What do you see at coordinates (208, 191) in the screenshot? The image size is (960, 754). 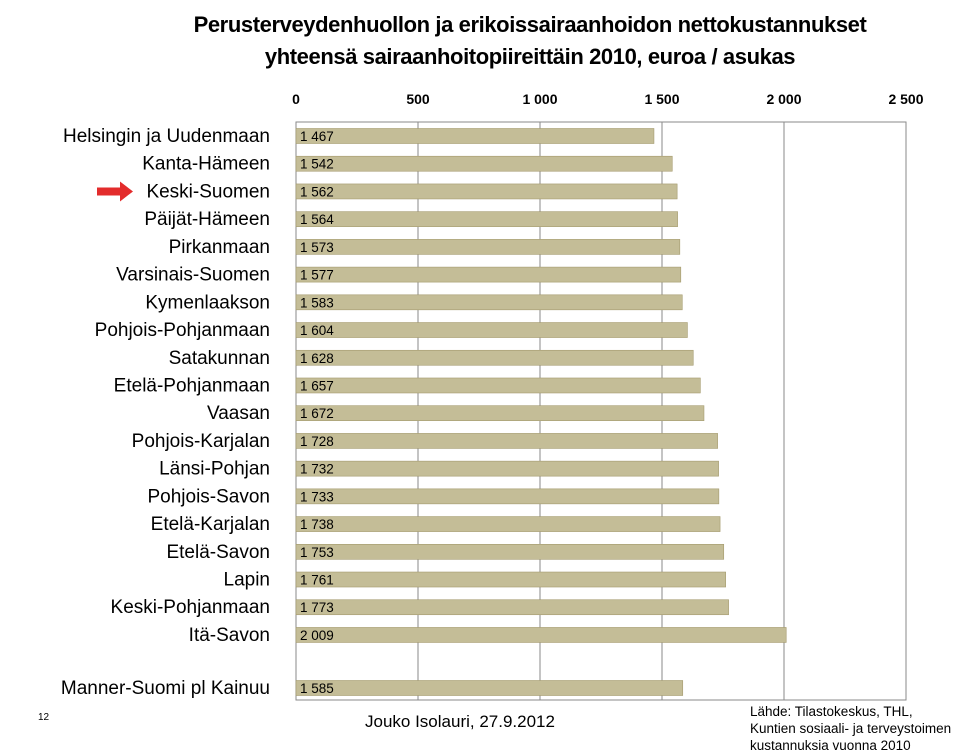 I see `category-label-2: Keski-Suomen` at bounding box center [208, 191].